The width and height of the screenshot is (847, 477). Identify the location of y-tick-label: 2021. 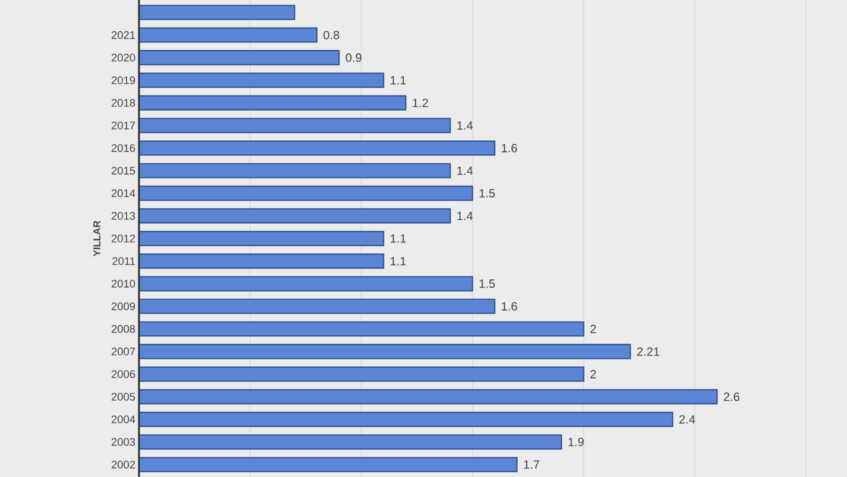
(123, 35).